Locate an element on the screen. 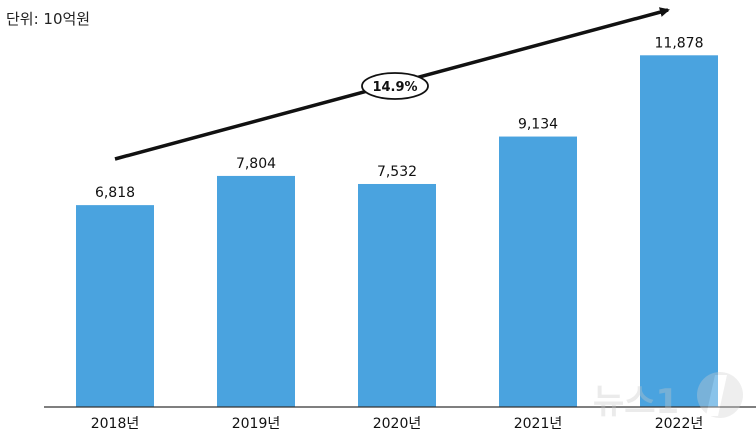 The height and width of the screenshot is (439, 756). watermark-text: 뉴스1 is located at coordinates (636, 402).